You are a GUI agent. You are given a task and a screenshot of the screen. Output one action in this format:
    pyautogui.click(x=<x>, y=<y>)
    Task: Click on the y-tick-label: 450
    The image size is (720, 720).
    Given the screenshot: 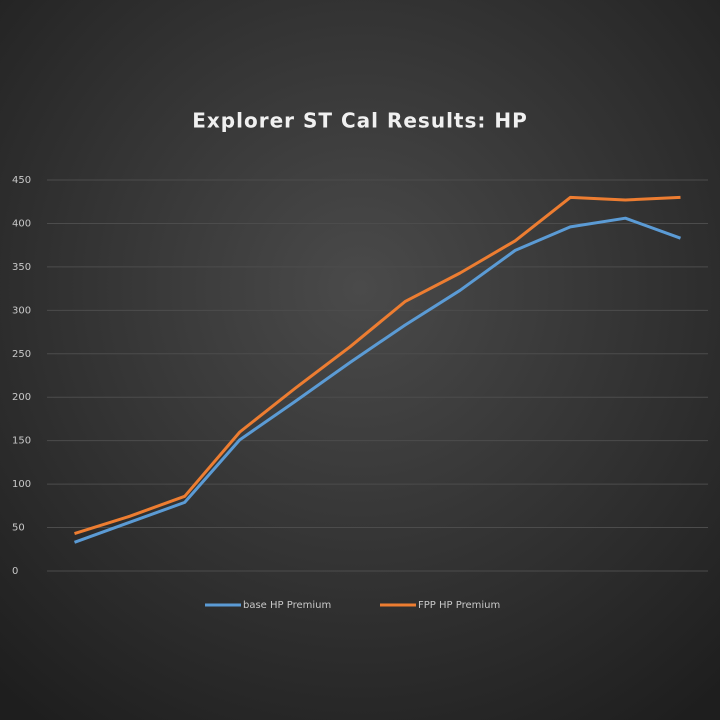 What is the action you would take?
    pyautogui.click(x=21, y=180)
    